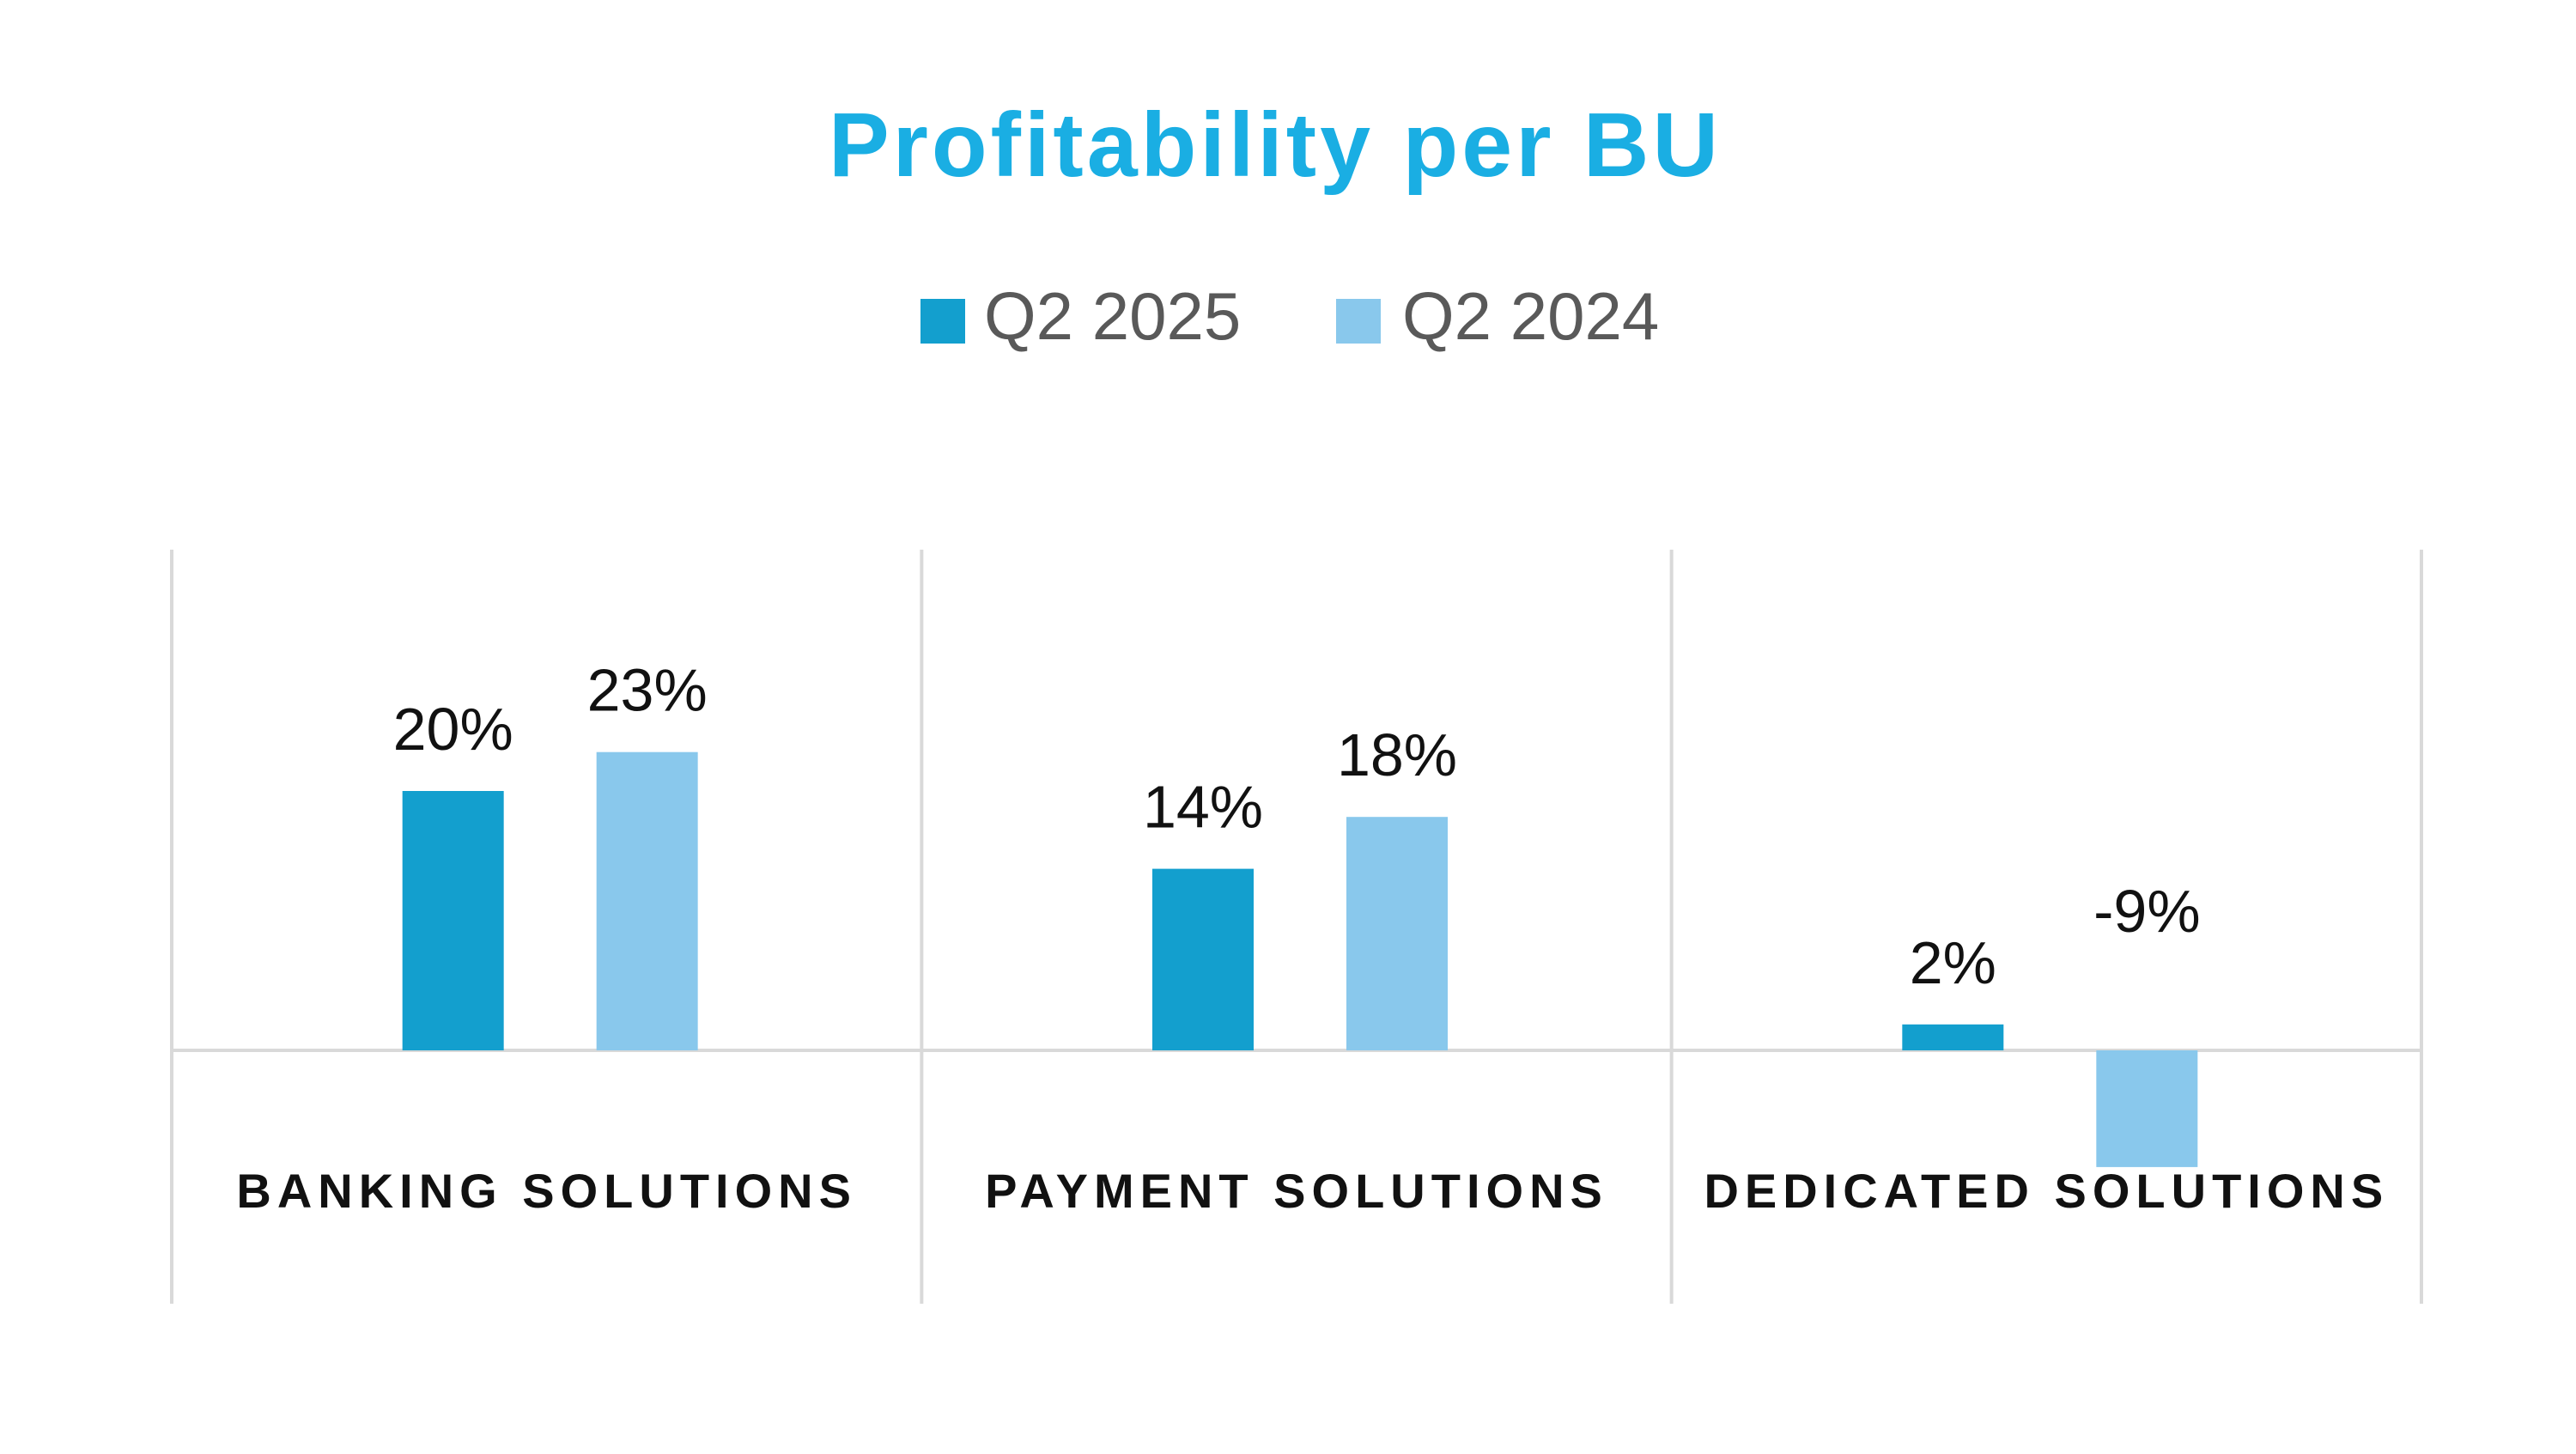 Image resolution: width=2576 pixels, height=1454 pixels. I want to click on category-label-dedicated-solutions: DEDICATED SOLUTIONS, so click(2047, 1191).